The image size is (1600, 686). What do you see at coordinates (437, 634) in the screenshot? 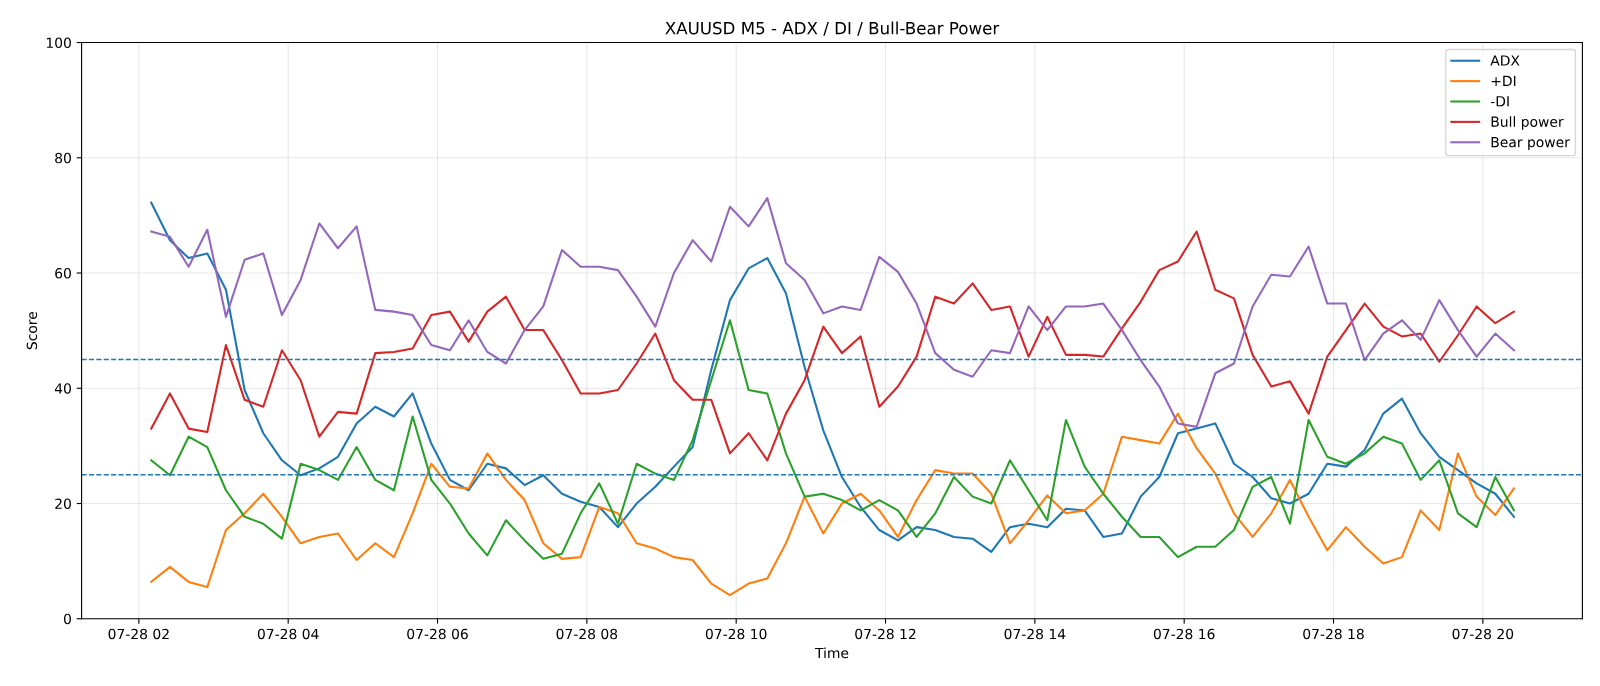
I see `x-tick-label: 07-28 06` at bounding box center [437, 634].